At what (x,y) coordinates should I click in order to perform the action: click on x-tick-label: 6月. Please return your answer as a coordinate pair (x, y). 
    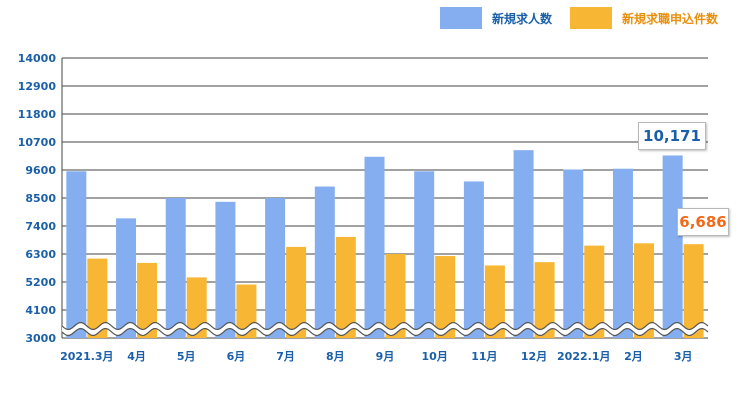
    Looking at the image, I should click on (236, 356).